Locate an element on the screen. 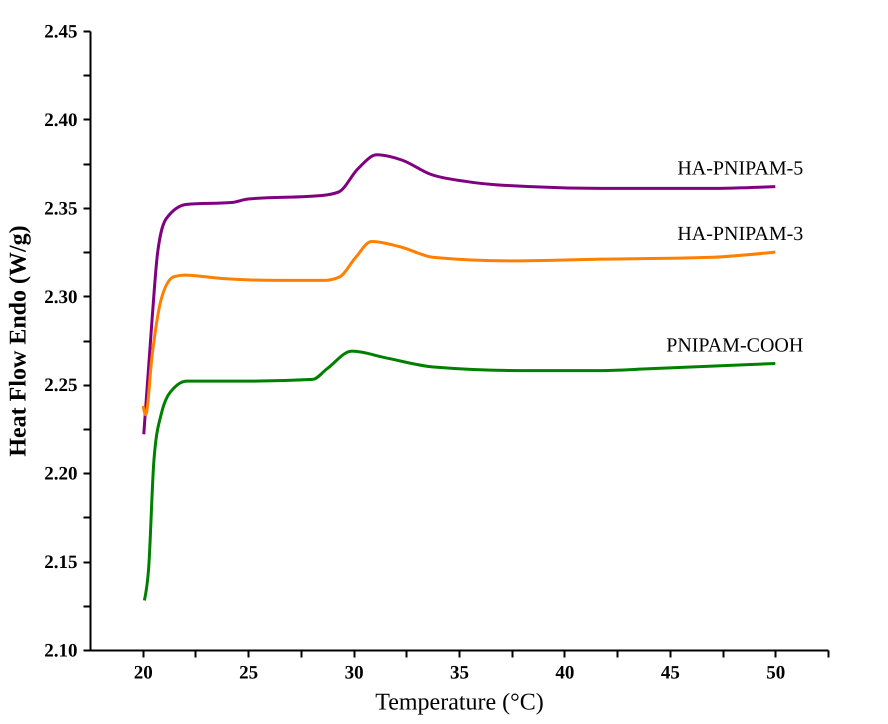 The width and height of the screenshot is (888, 724). series-label: HA-PNIPAM-3 is located at coordinates (740, 234).